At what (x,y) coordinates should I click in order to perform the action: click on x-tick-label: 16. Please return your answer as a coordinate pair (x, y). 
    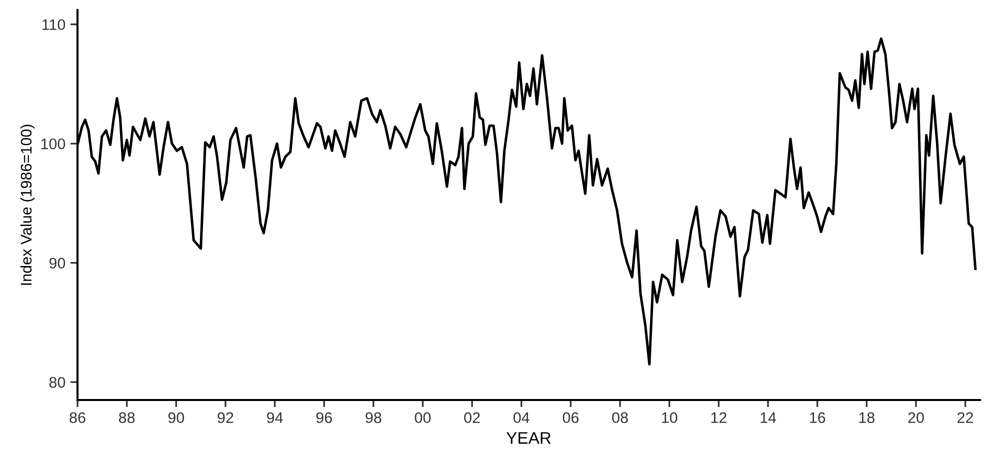
    Looking at the image, I should click on (818, 418).